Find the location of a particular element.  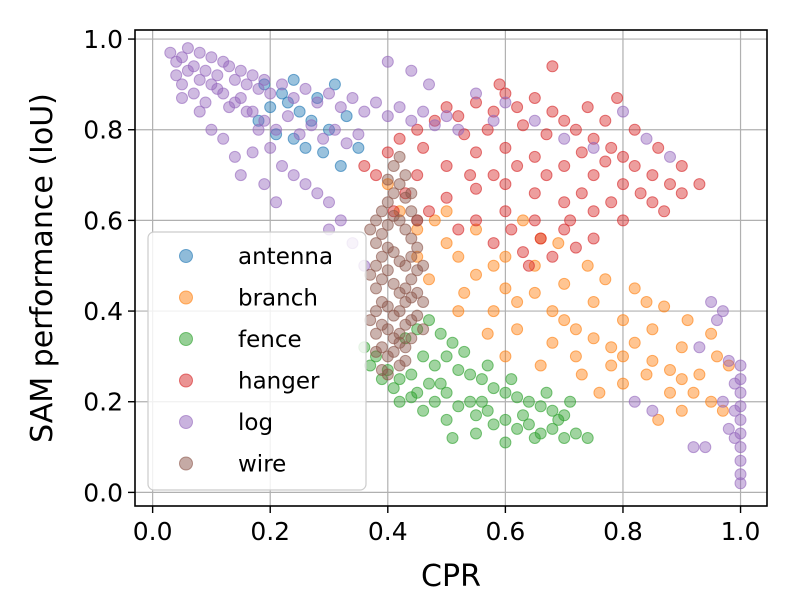

y-tick-label: 0.8 is located at coordinates (103, 130).